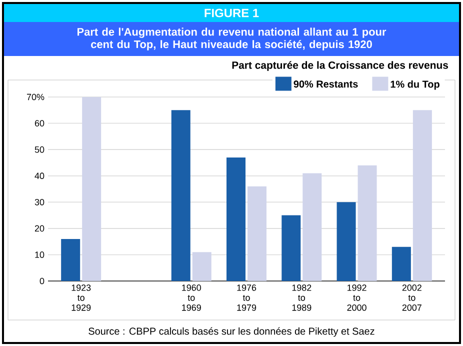  Describe the element at coordinates (35, 97) in the screenshot. I see `y-tick-label: 70%` at that location.